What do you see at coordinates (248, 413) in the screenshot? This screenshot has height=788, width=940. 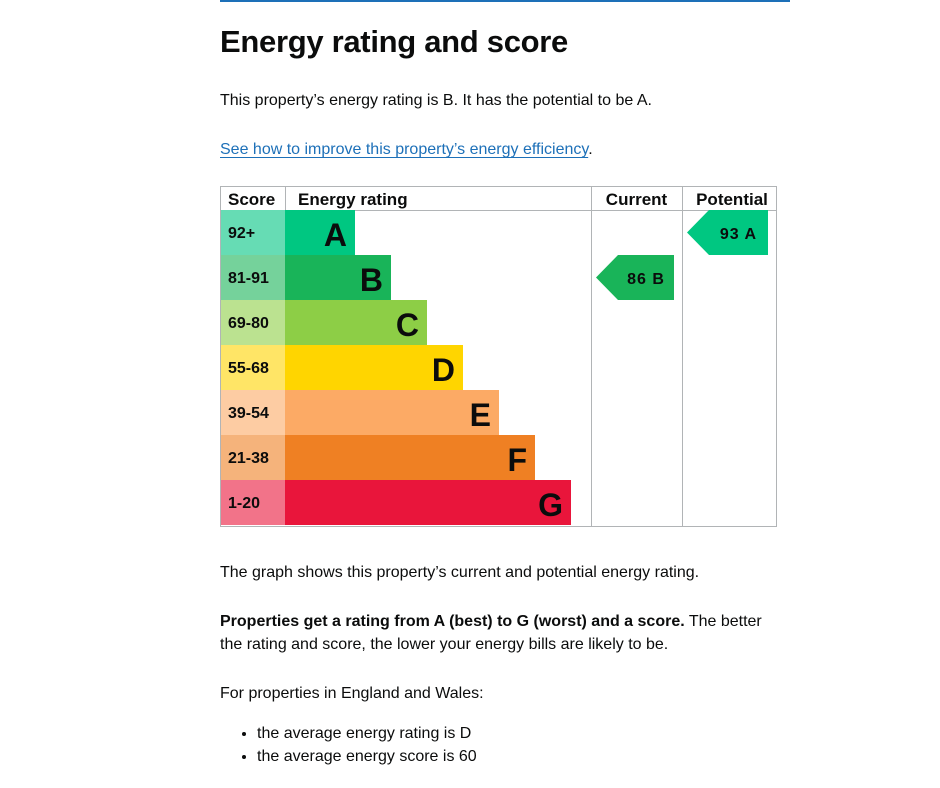 I see `score-range-e: 39-54` at bounding box center [248, 413].